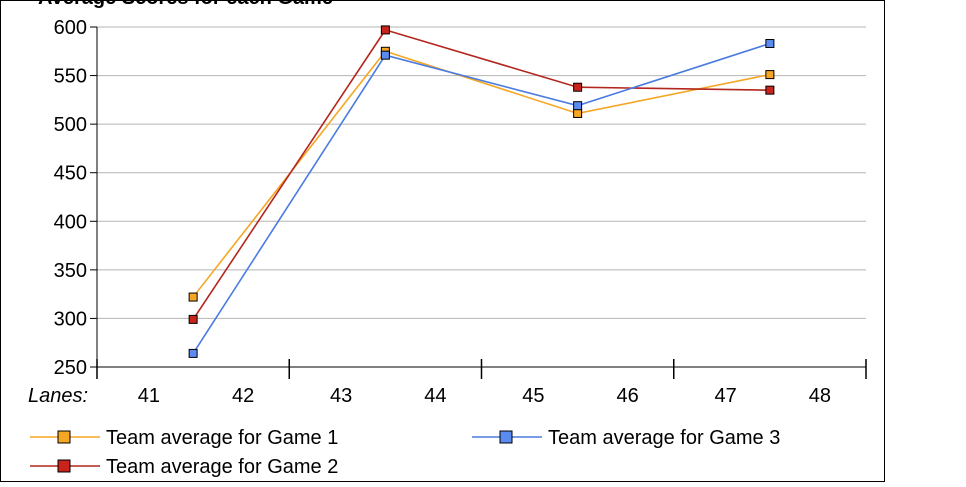 The width and height of the screenshot is (966, 487). I want to click on y-tick-label: 300, so click(70, 319).